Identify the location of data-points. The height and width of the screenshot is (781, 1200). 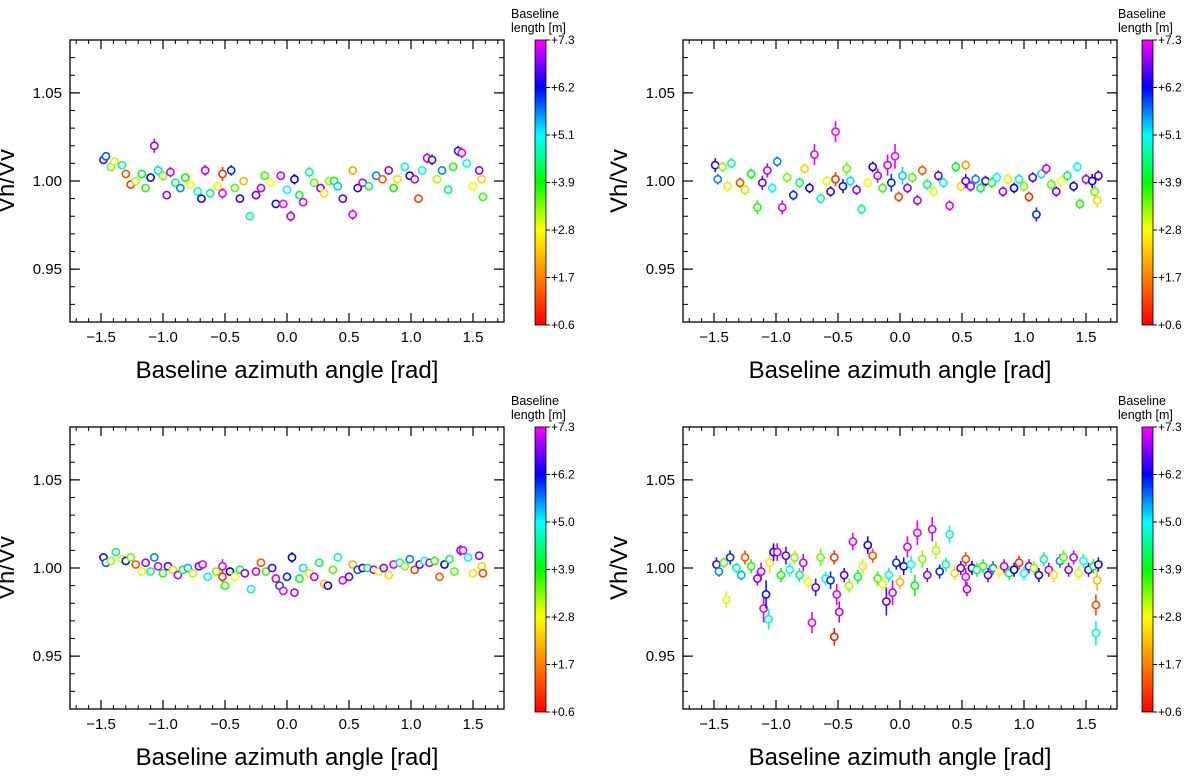
(907, 581).